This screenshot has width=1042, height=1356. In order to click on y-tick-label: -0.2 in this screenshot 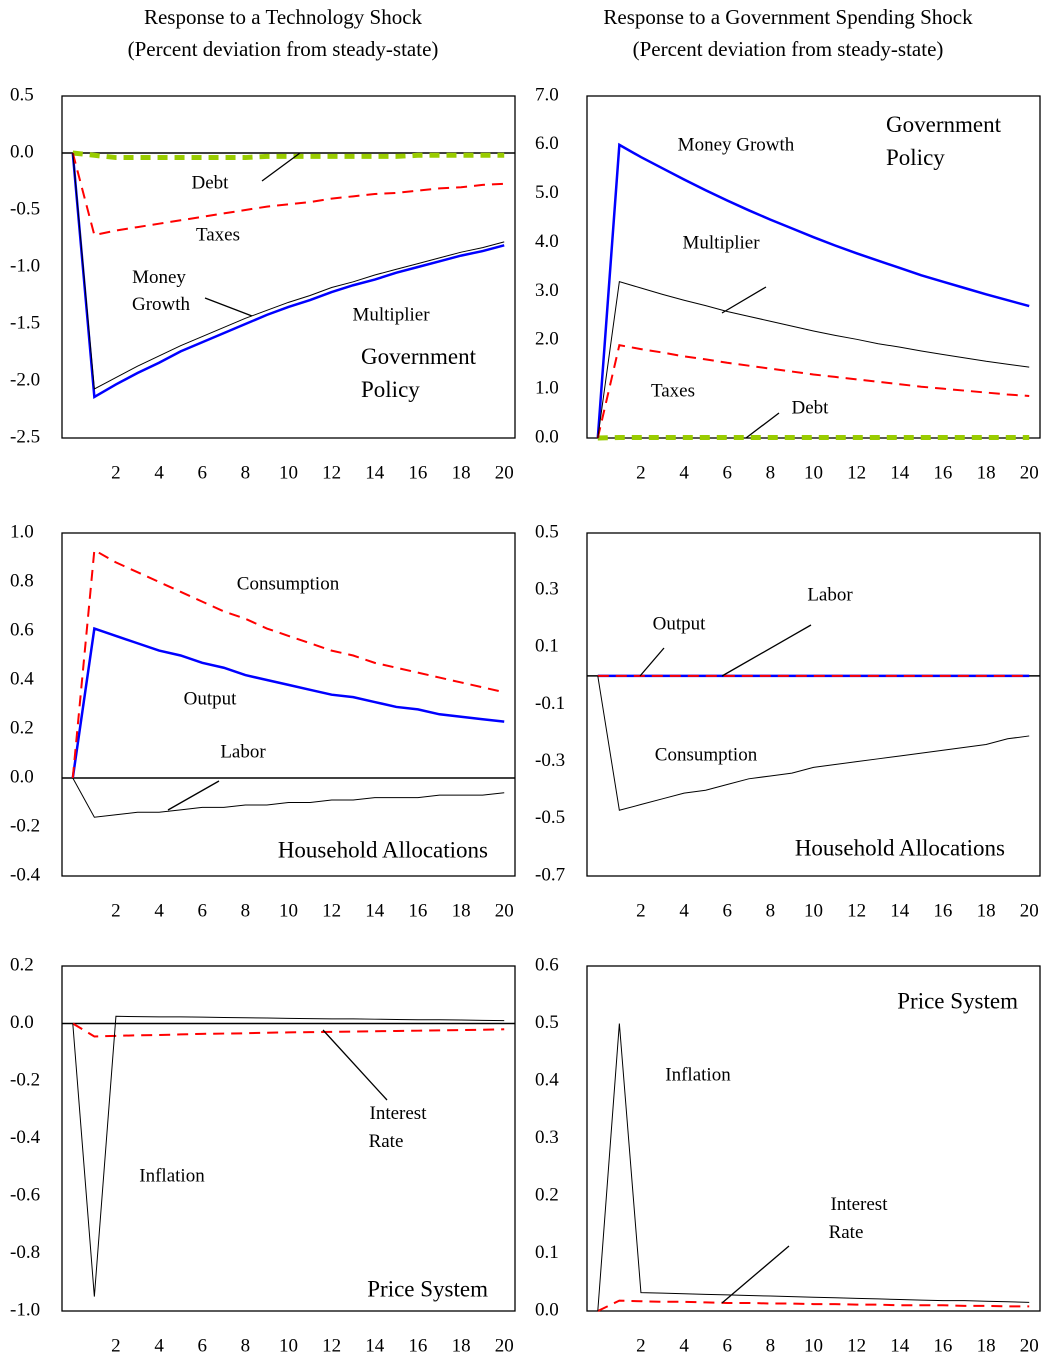, I will do `click(25, 1079)`.